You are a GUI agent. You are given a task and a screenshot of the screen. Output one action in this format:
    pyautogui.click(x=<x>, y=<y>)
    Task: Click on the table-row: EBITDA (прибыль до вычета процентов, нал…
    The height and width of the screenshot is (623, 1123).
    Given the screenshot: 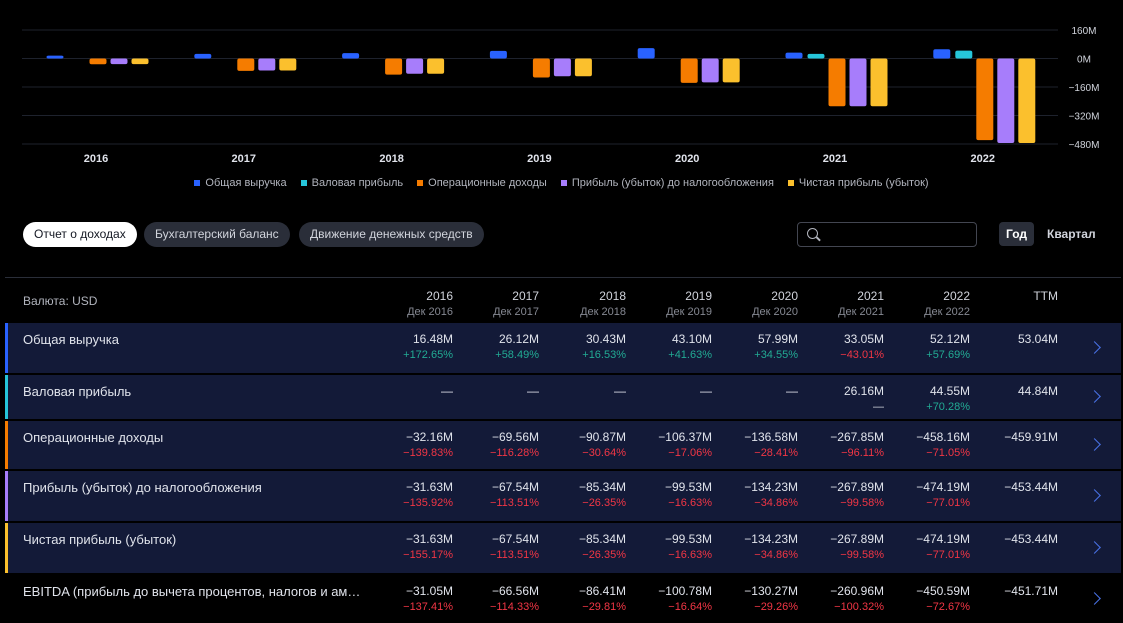 What is the action you would take?
    pyautogui.click(x=563, y=599)
    